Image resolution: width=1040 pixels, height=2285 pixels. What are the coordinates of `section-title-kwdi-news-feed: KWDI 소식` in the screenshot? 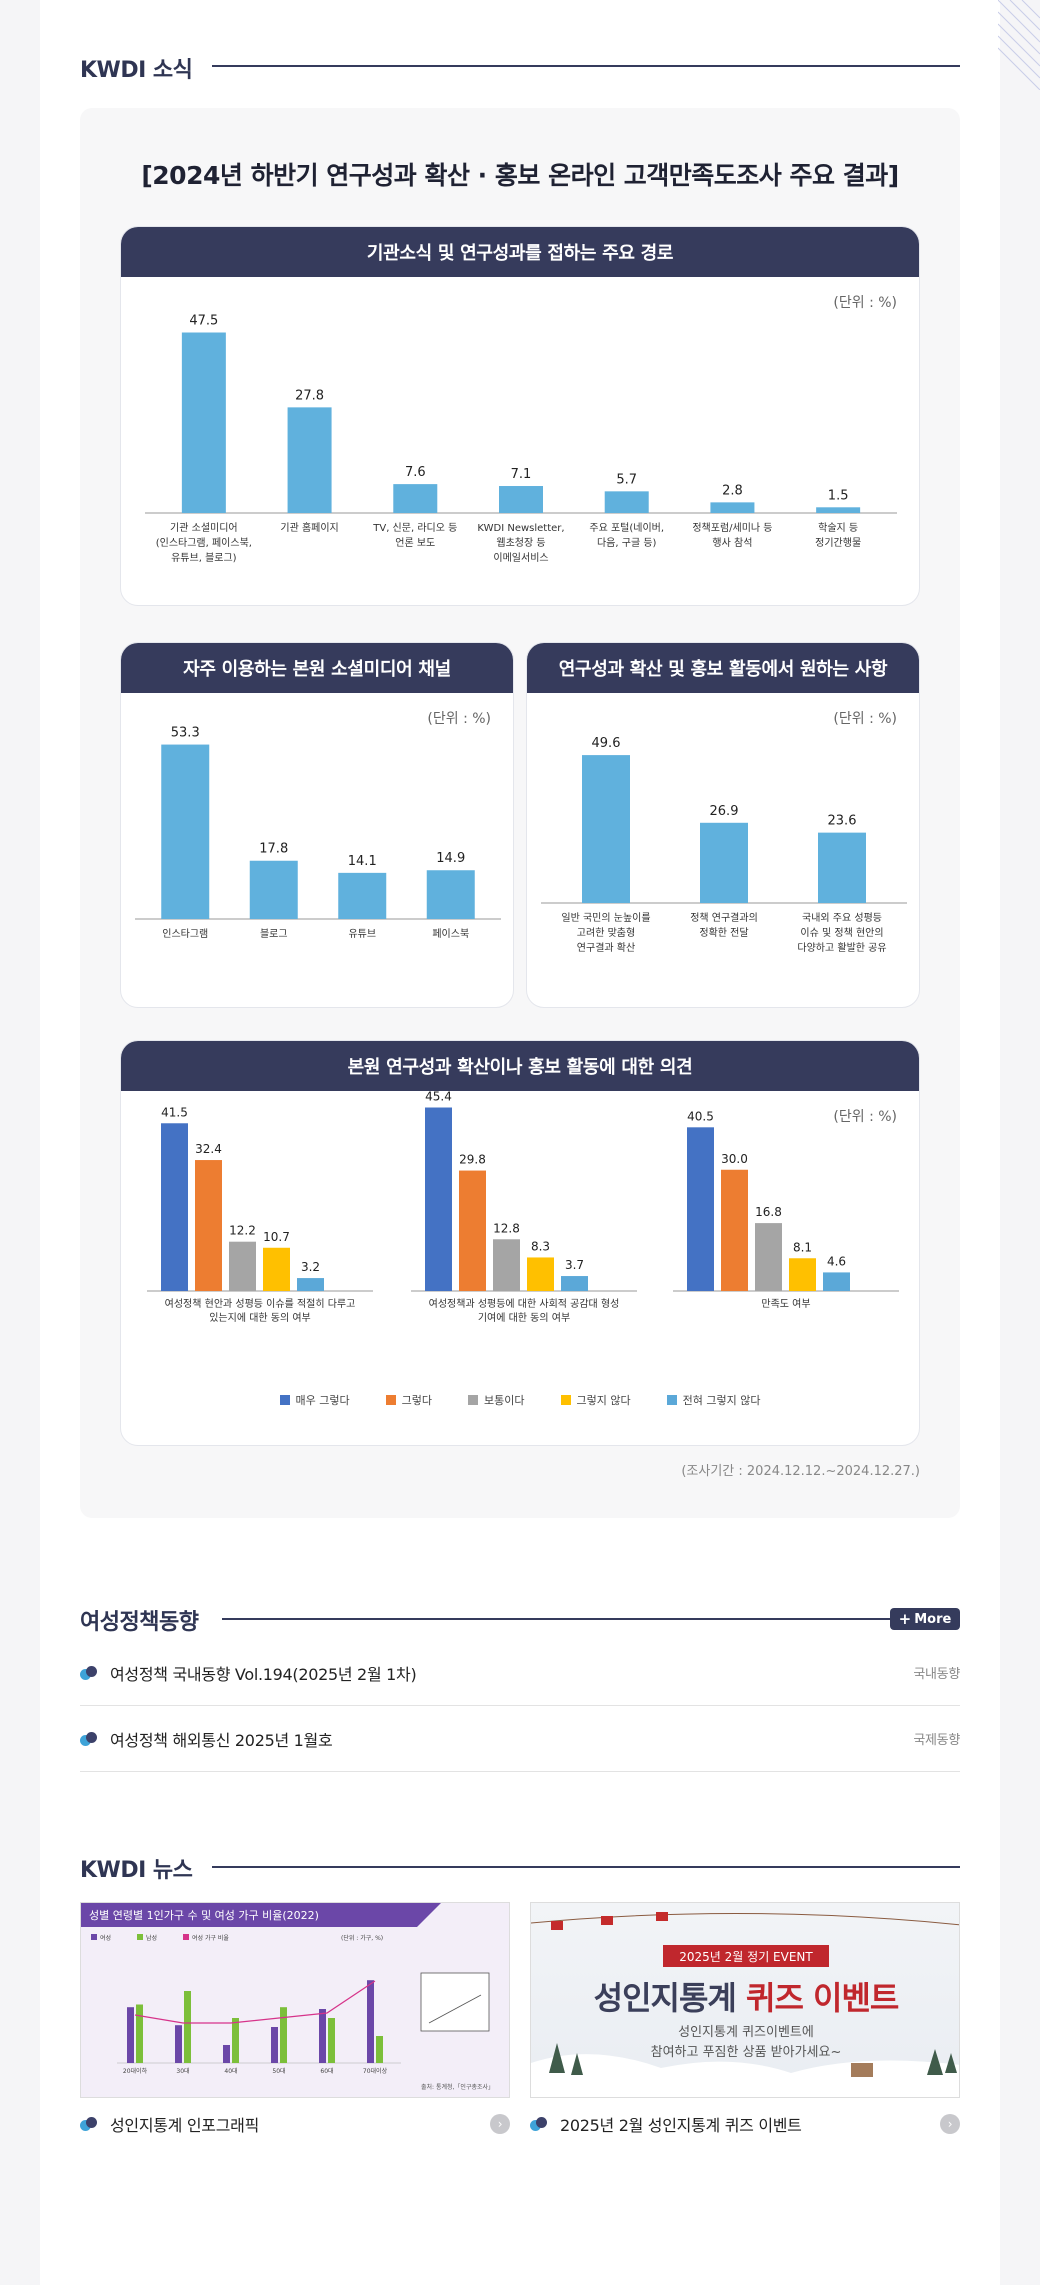 It's located at (136, 70).